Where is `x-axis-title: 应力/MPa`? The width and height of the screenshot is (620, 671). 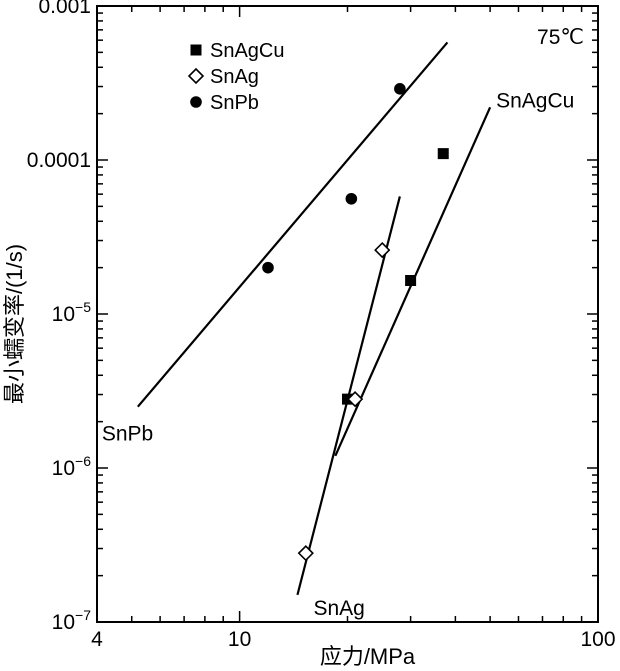 x-axis-title: 应力/MPa is located at coordinates (368, 656).